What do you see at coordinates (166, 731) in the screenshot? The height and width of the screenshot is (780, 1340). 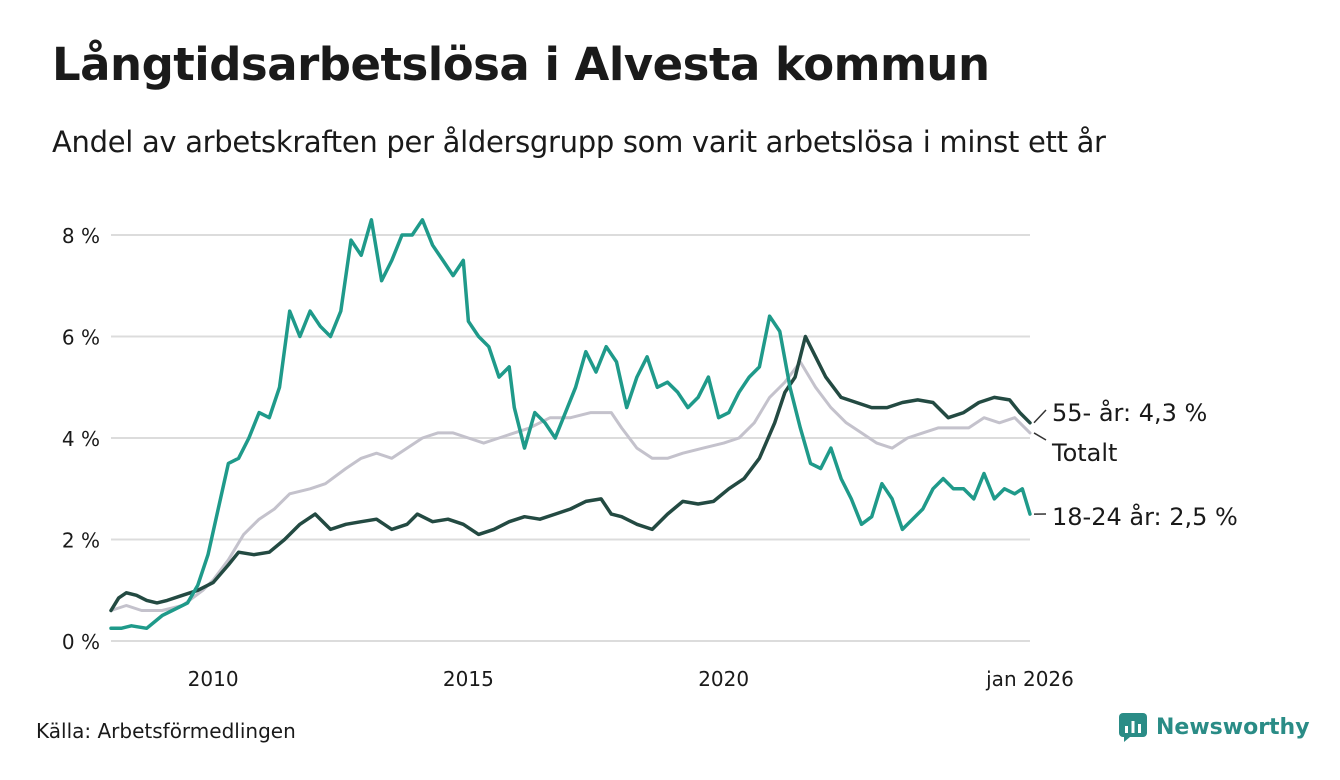 I see `source-note: Källa: Arbetsförmedlingen` at bounding box center [166, 731].